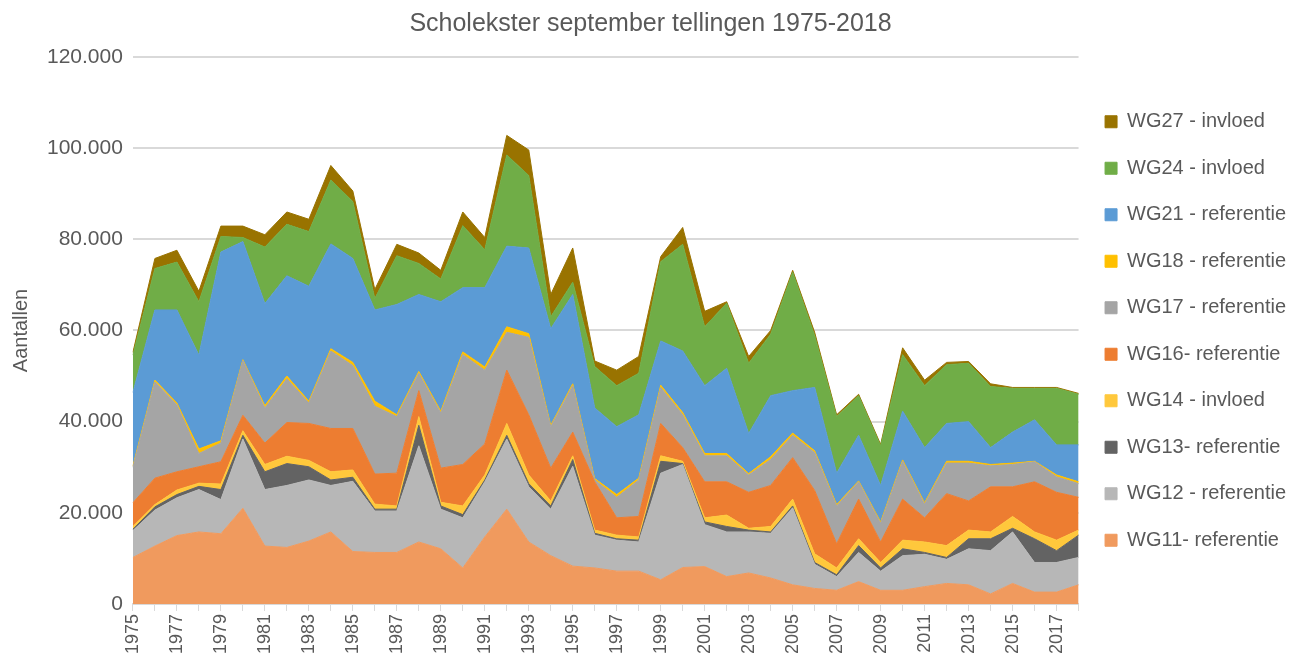 The image size is (1306, 662). I want to click on legend-label: WG16- referentie, so click(1204, 352).